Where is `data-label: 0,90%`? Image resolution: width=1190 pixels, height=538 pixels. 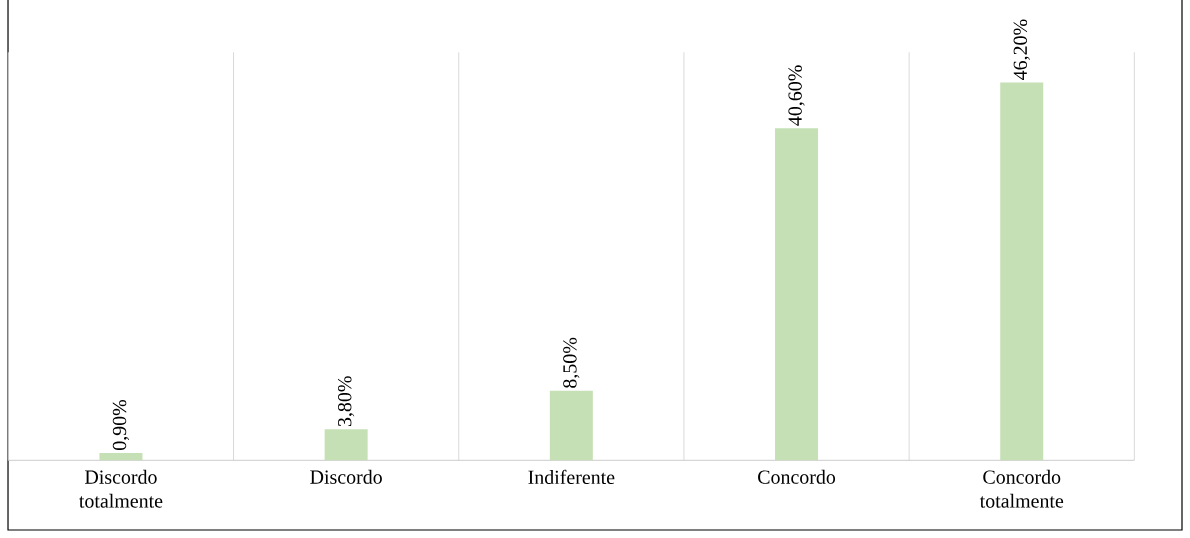
data-label: 0,90% is located at coordinates (121, 424).